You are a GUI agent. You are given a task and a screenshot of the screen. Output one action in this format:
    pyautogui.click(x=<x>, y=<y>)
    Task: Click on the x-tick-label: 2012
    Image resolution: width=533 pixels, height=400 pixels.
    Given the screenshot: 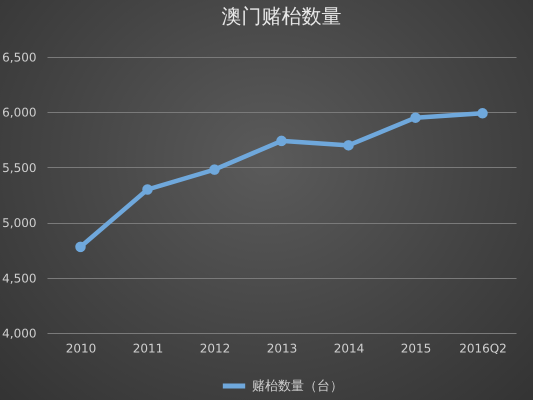 What is the action you would take?
    pyautogui.click(x=215, y=349)
    